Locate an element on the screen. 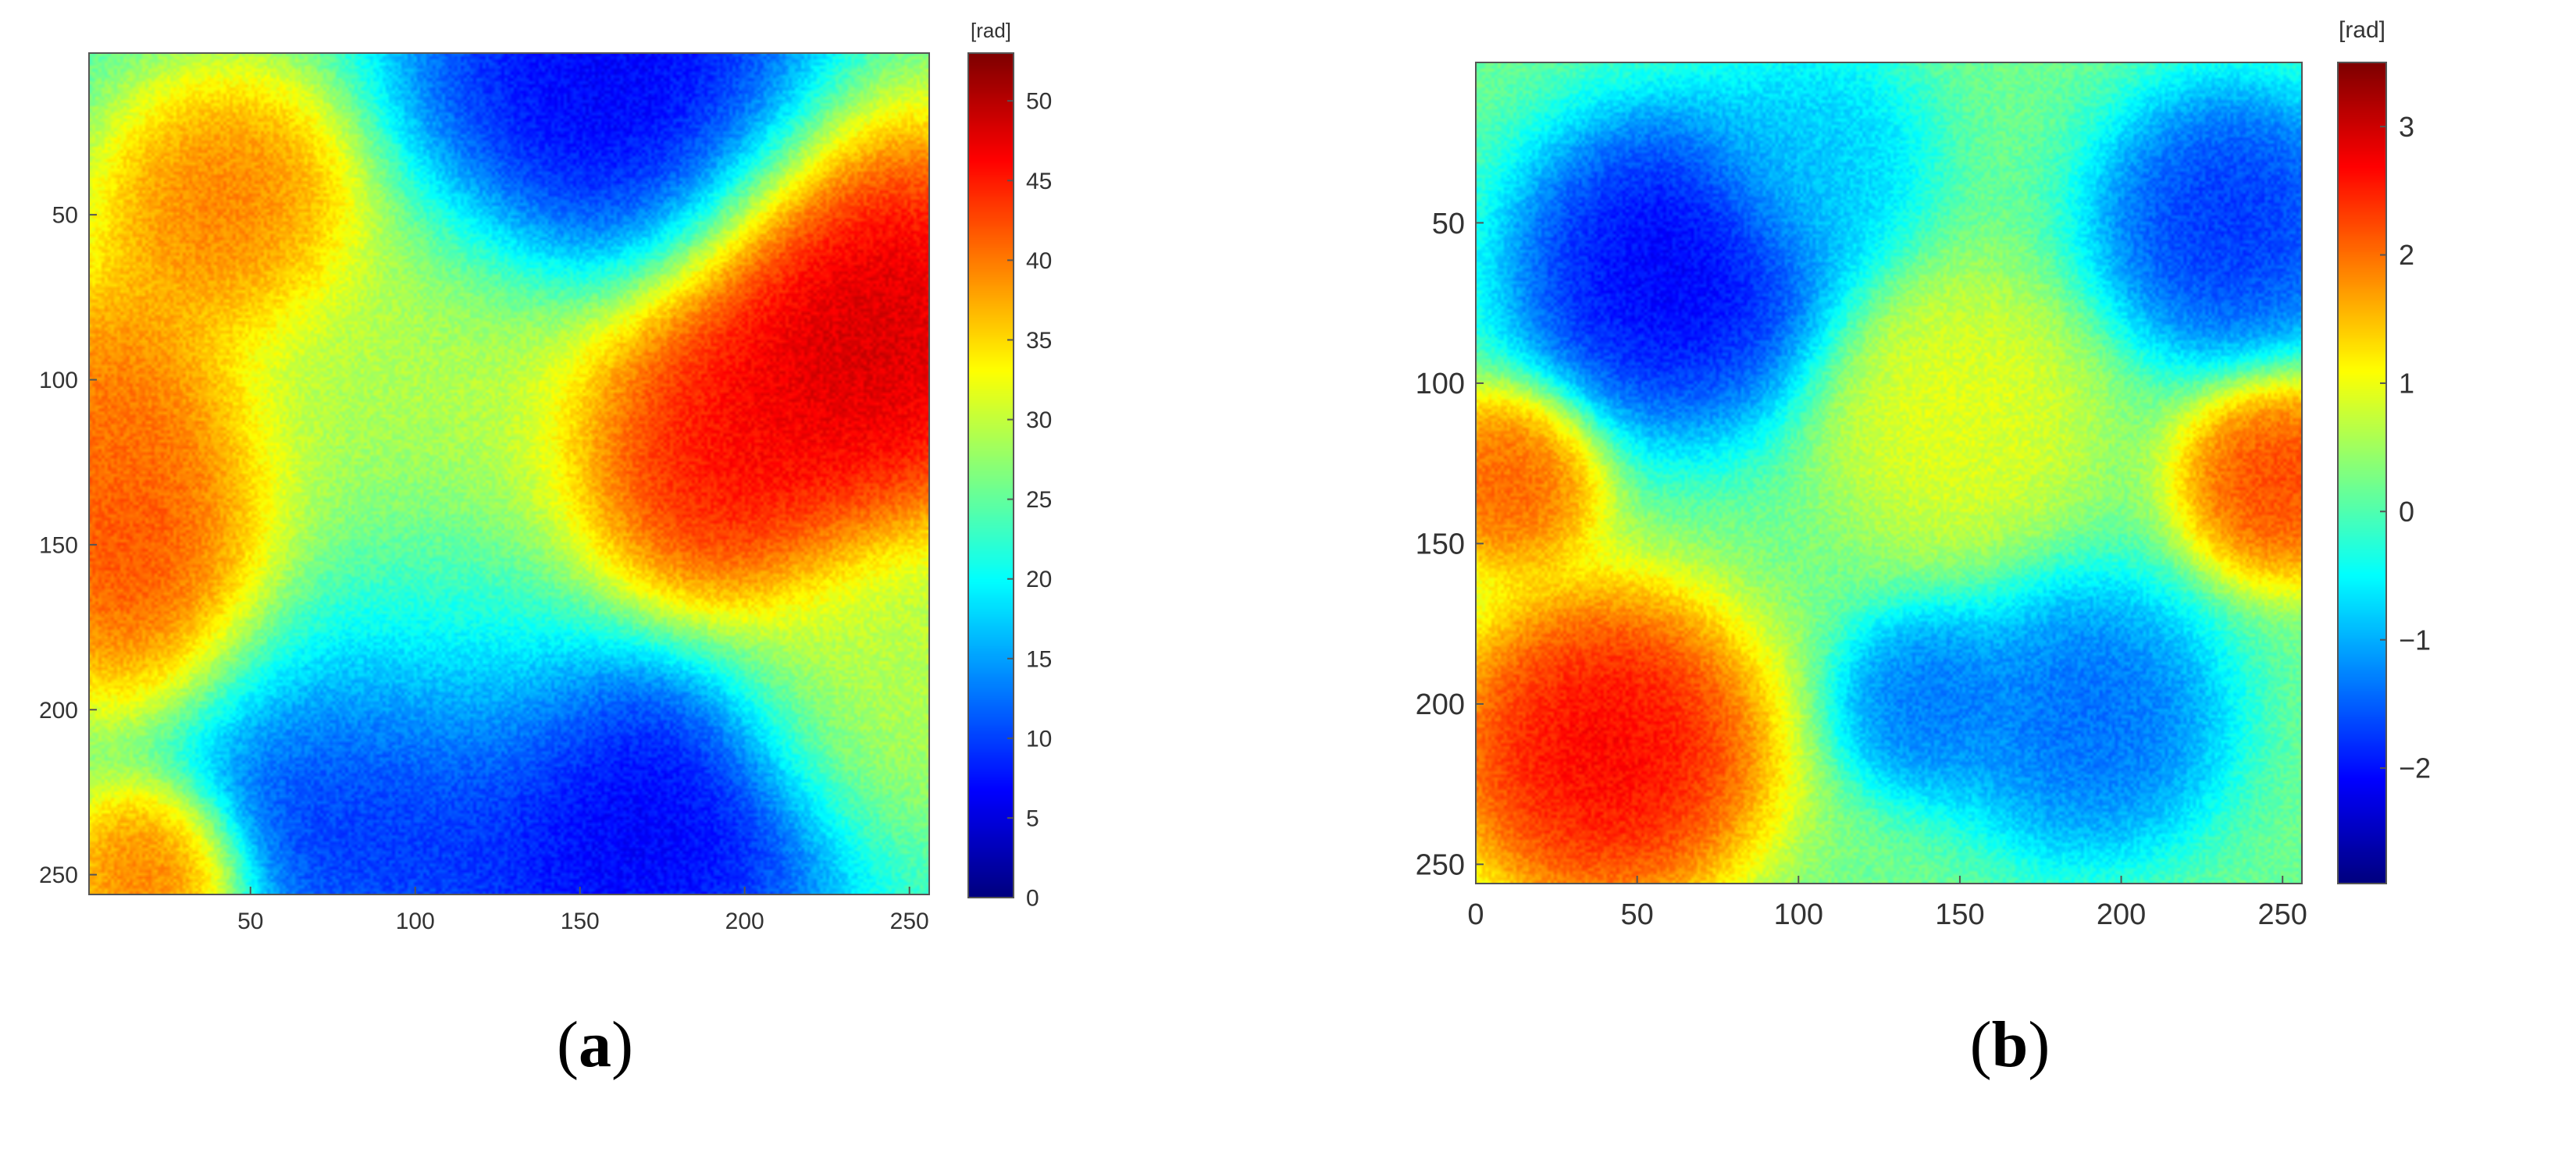 This screenshot has height=1170, width=2576. colorbar-a-axis: 0 5 10 15 20 25 30 35 40 45 50 is located at coordinates (1029, 500).